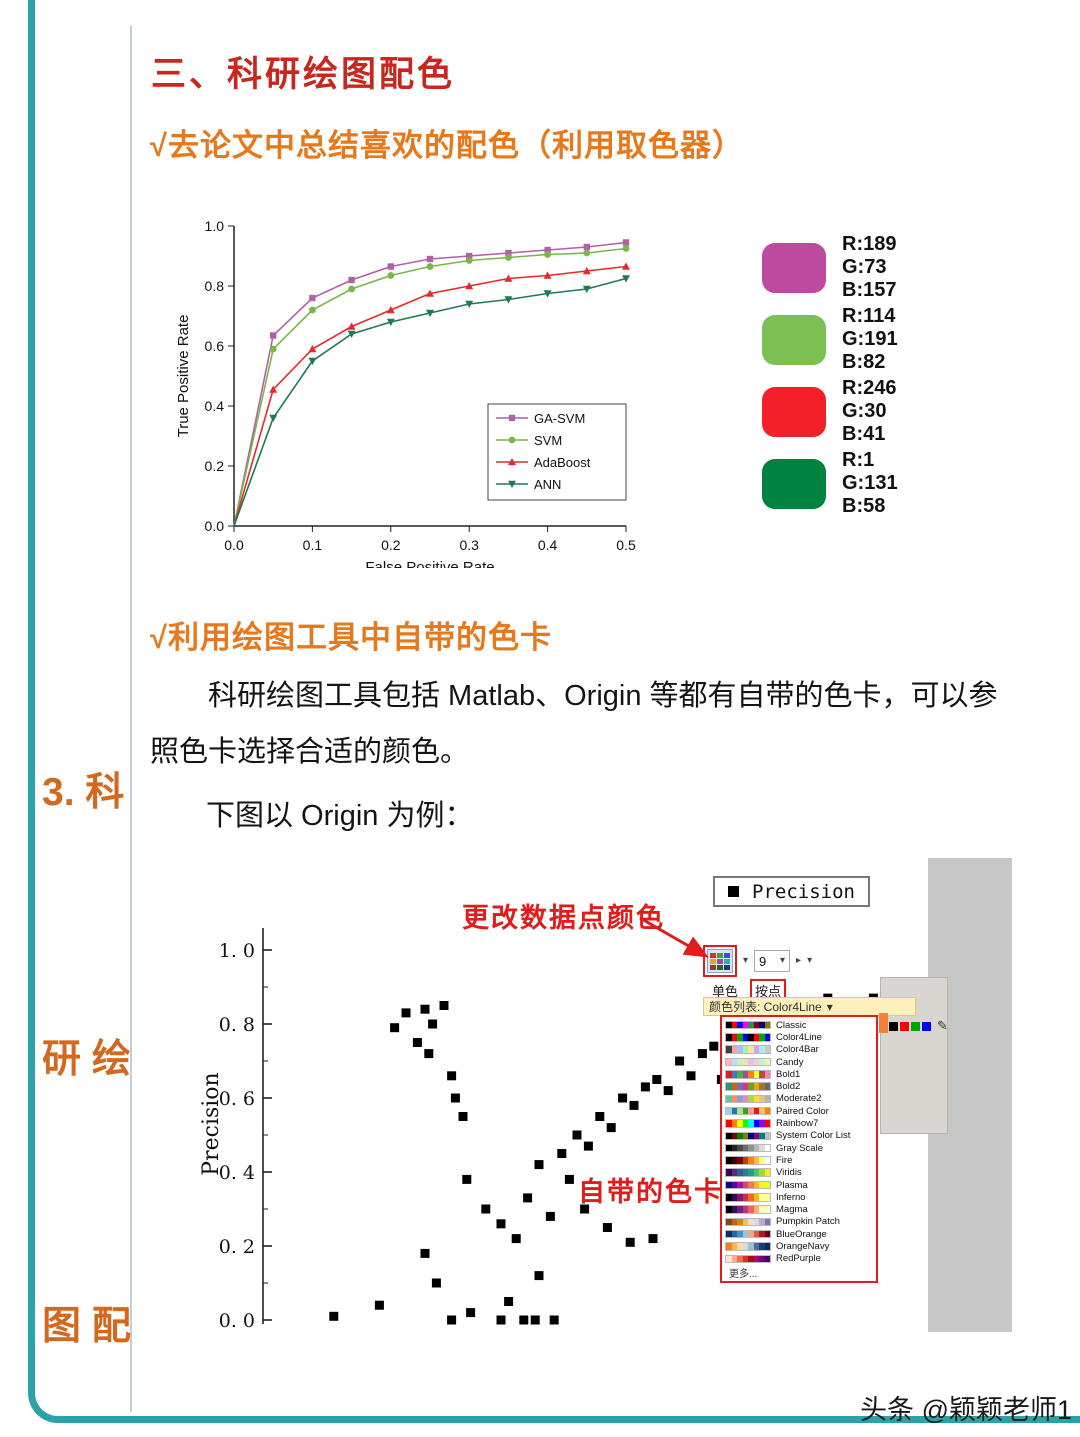 This screenshot has height=1437, width=1080. I want to click on color-list-button, so click(720, 961).